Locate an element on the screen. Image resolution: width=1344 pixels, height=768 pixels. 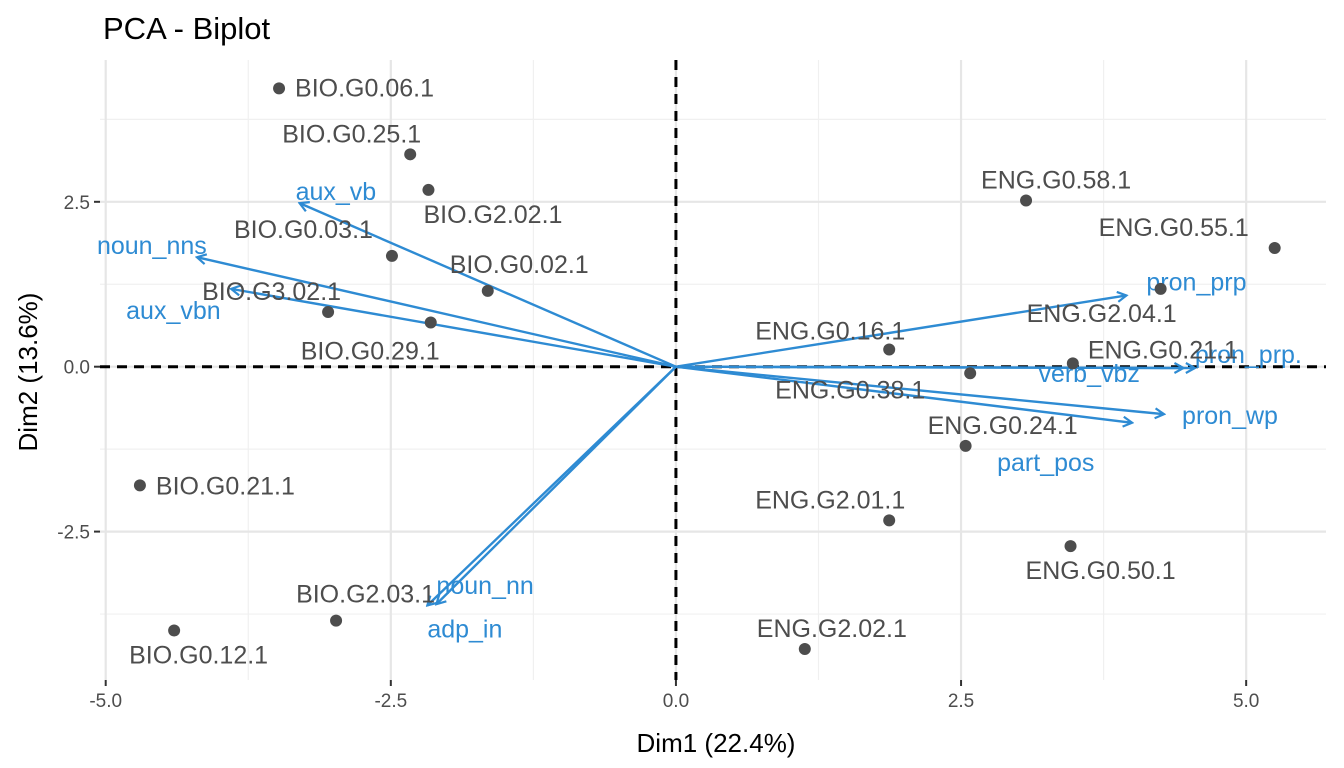
y-tick-label: -2.5 is located at coordinates (73, 533).